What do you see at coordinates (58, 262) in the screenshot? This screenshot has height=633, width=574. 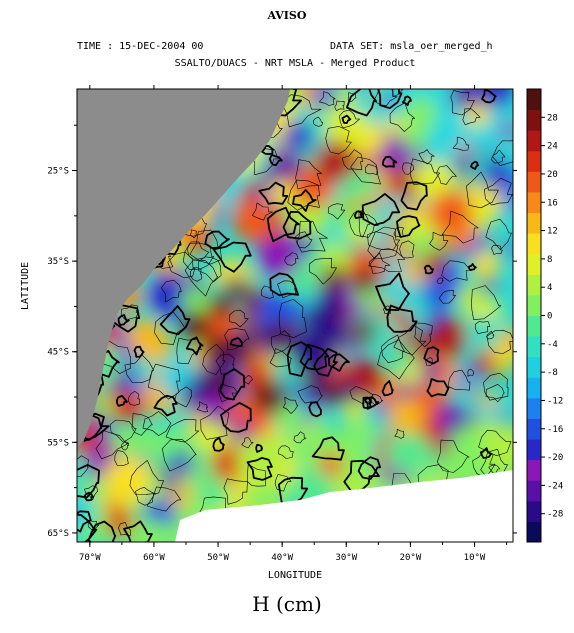 I see `y-tick-label: 35°S` at bounding box center [58, 262].